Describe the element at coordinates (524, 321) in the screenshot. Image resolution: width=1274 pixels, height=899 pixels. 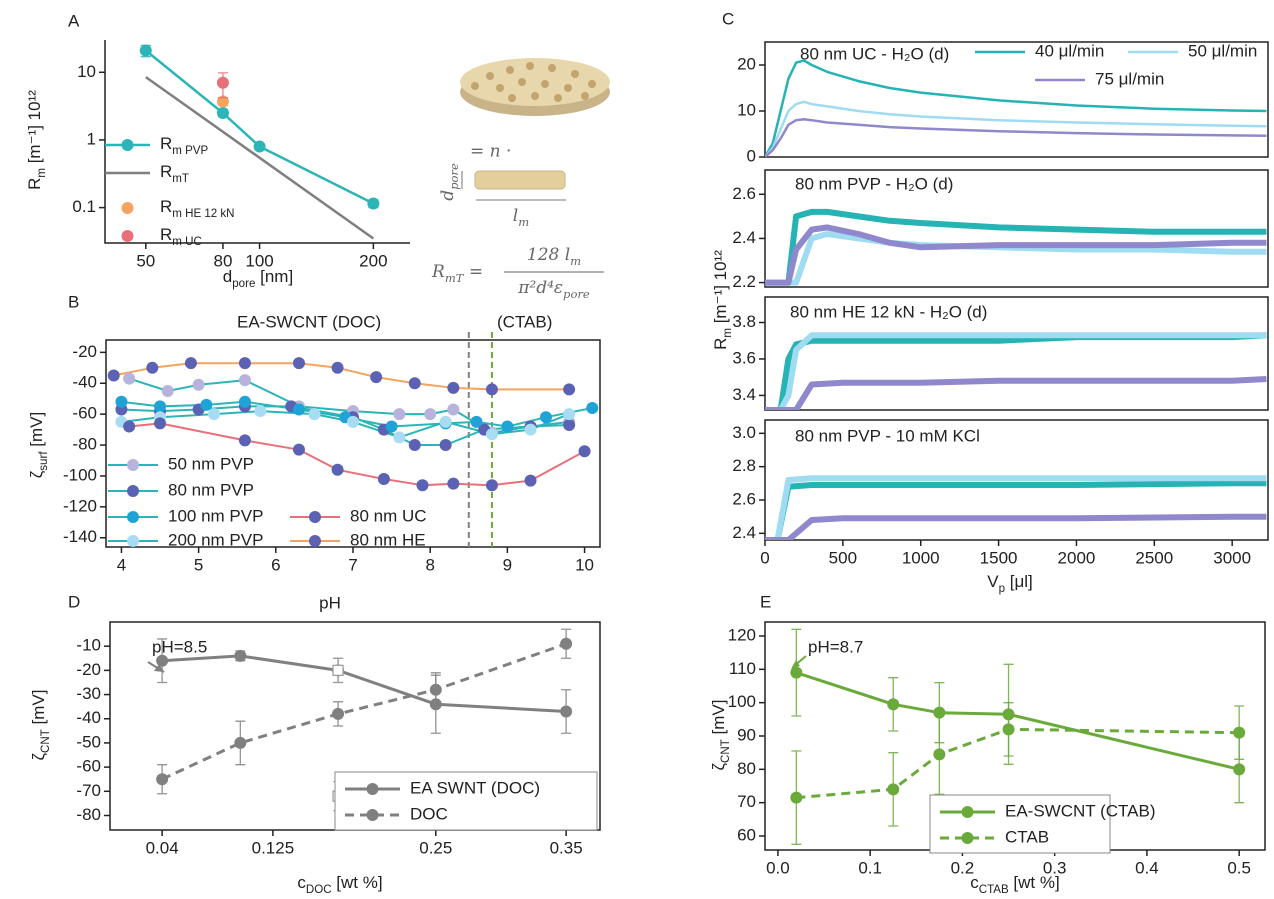
I see `annotation: (CTAB)` at that location.